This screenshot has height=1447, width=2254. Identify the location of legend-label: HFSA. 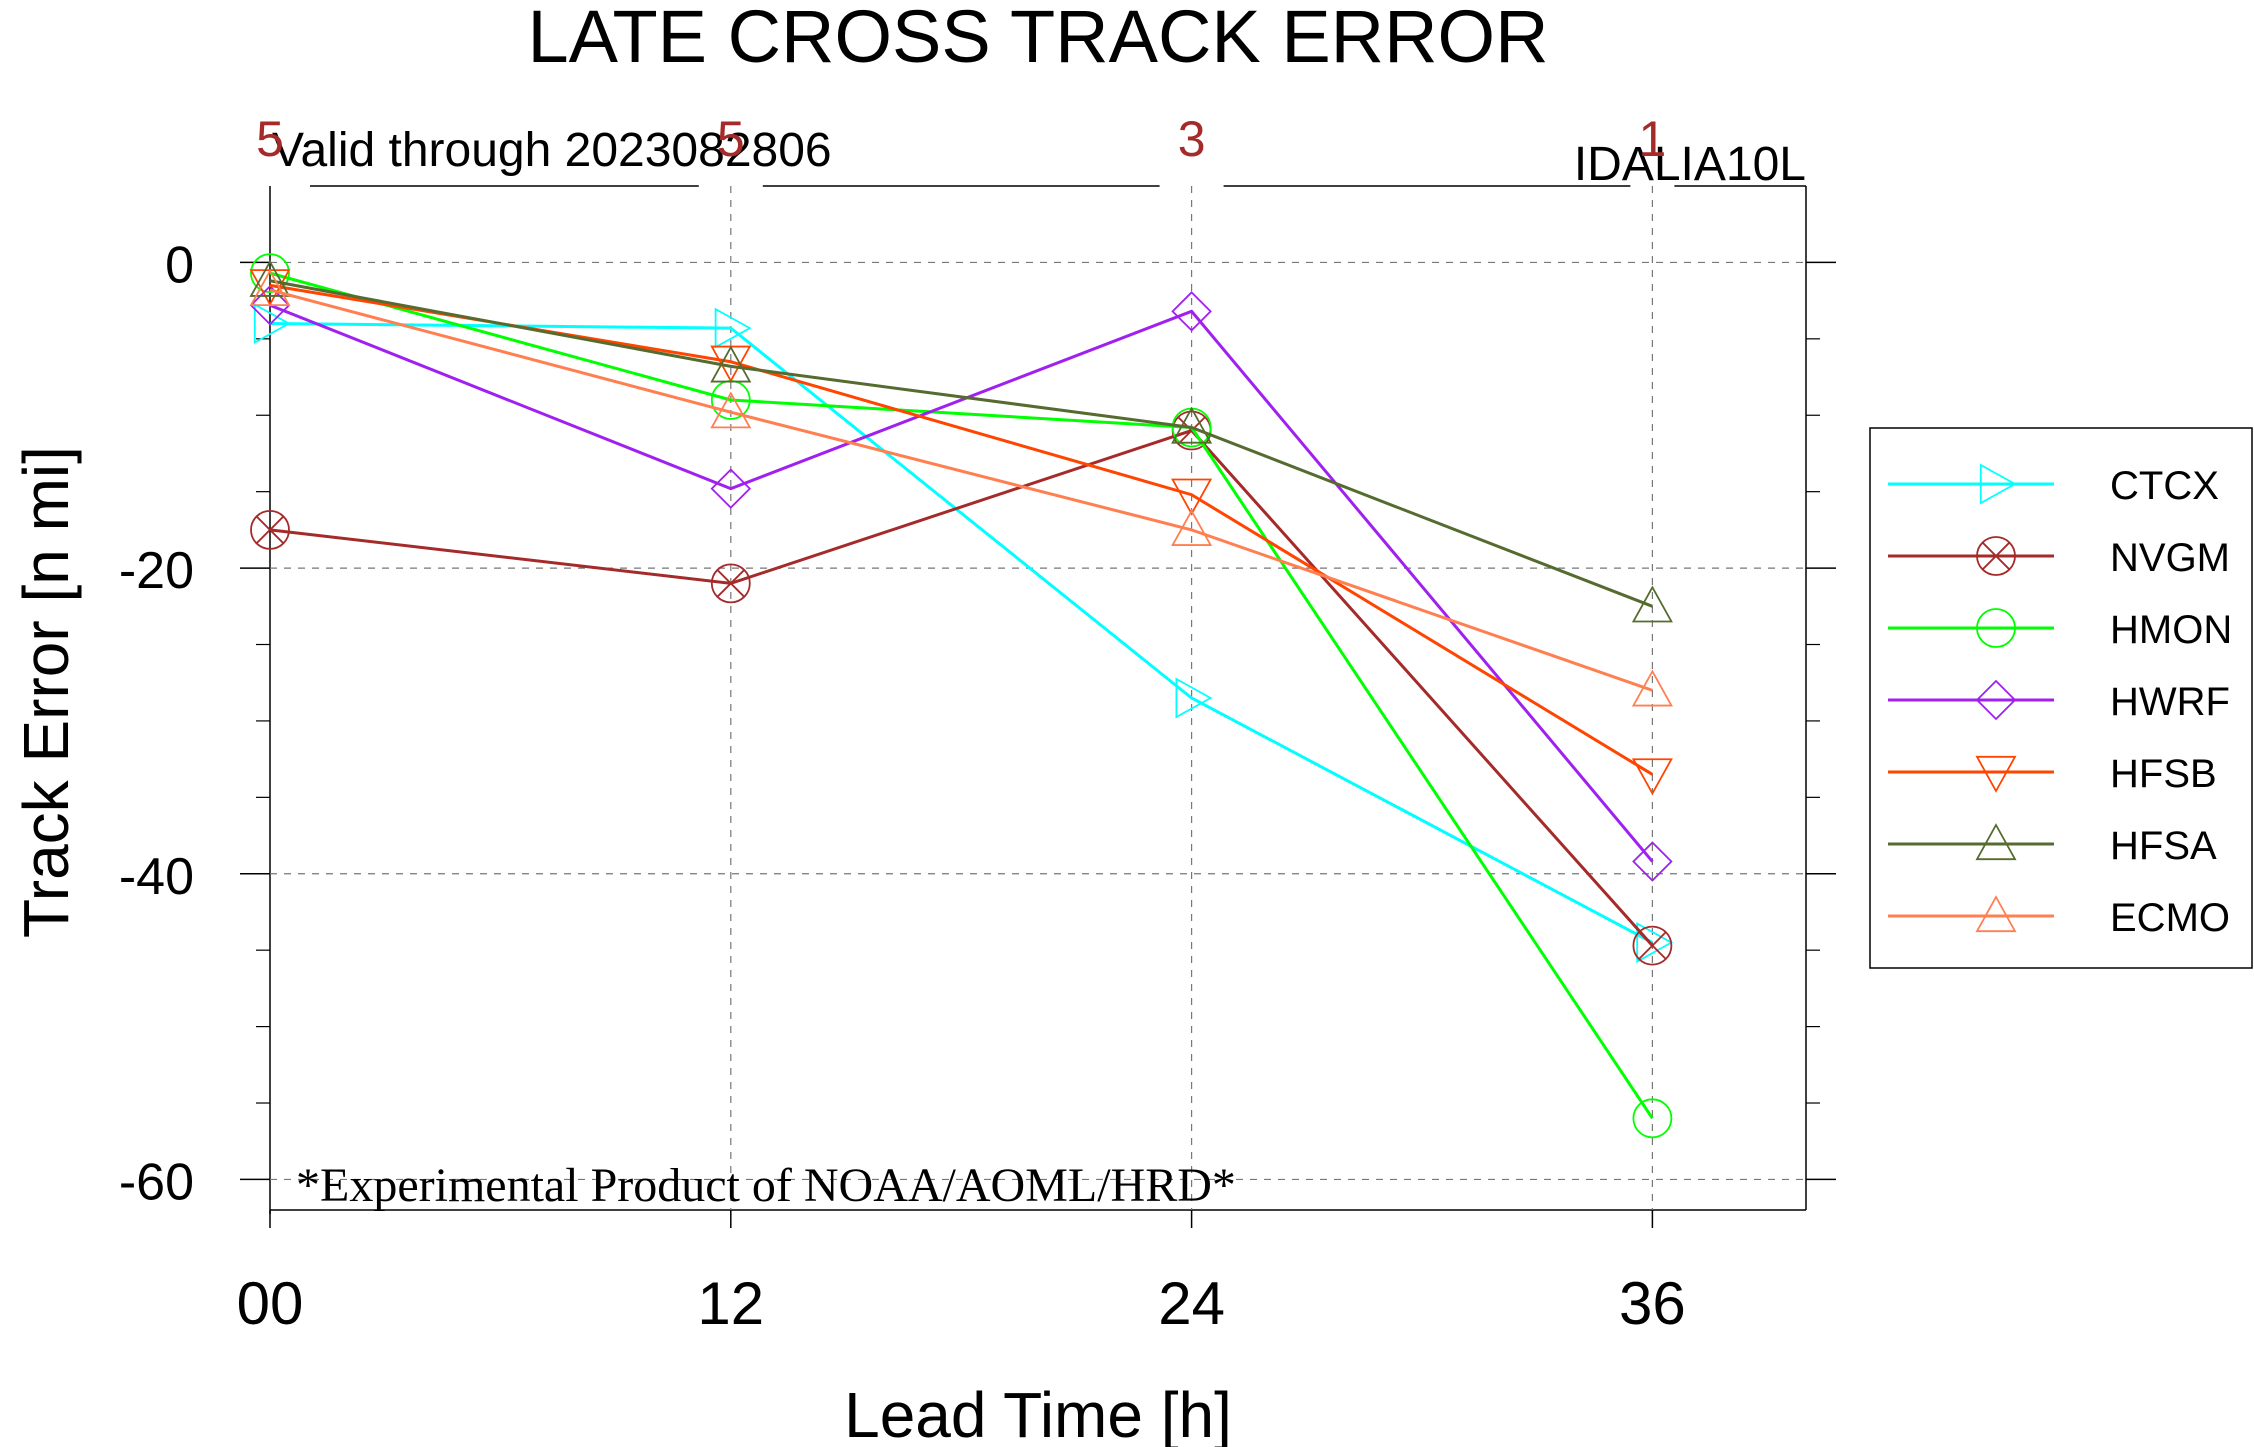
(2163, 846).